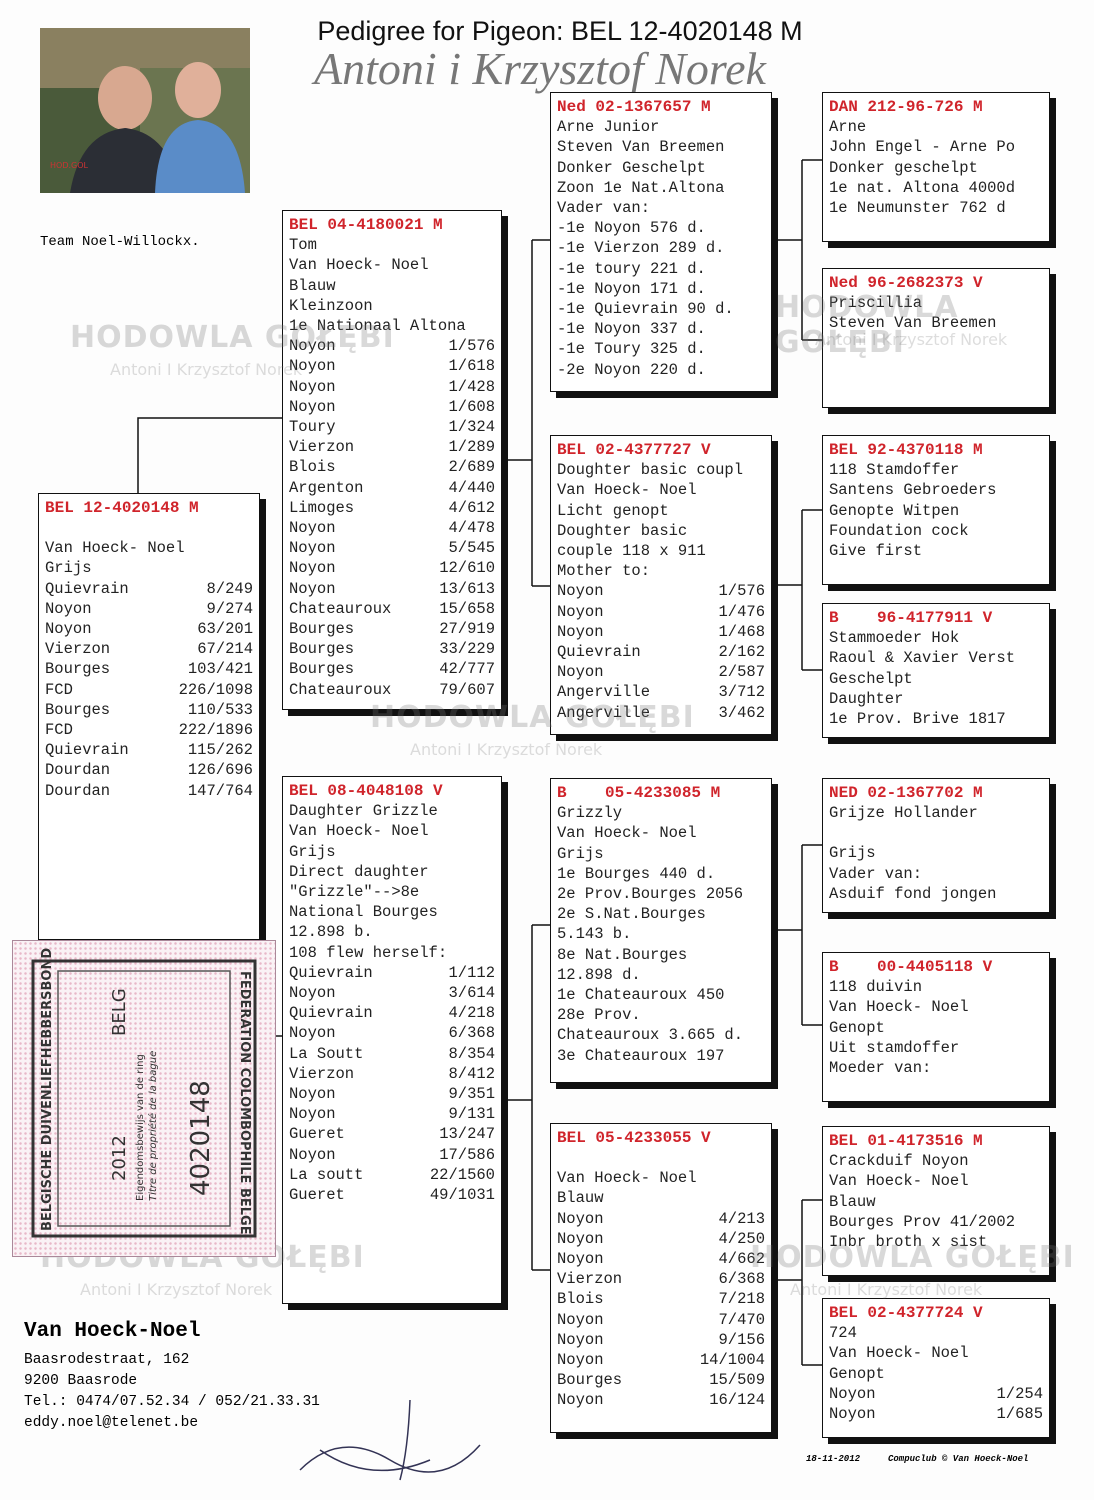 This screenshot has height=1500, width=1094. I want to click on info-line: Doughter basic, so click(622, 530).